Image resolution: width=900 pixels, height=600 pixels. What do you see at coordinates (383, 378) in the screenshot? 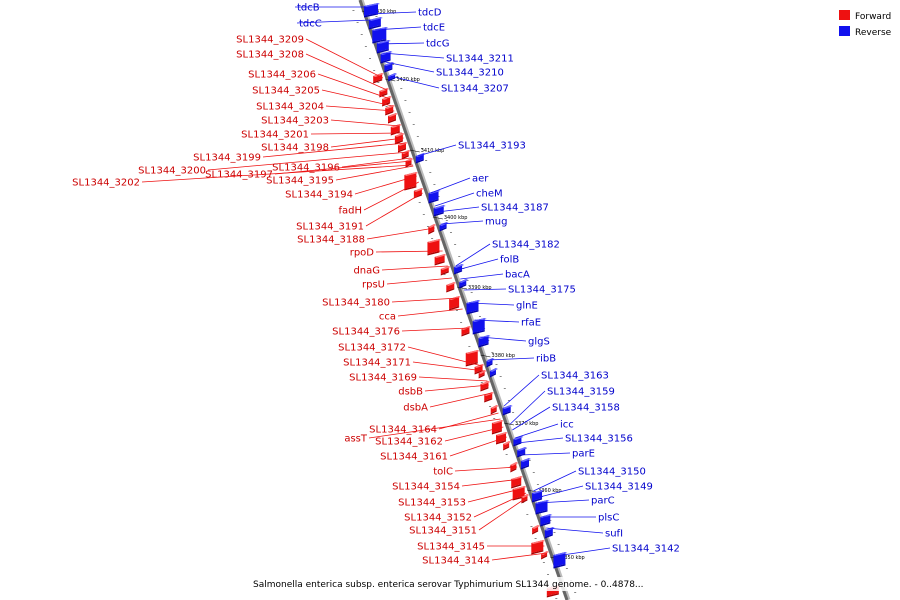
I see `gene-label-sl1344-3169: SL1344_3169` at bounding box center [383, 378].